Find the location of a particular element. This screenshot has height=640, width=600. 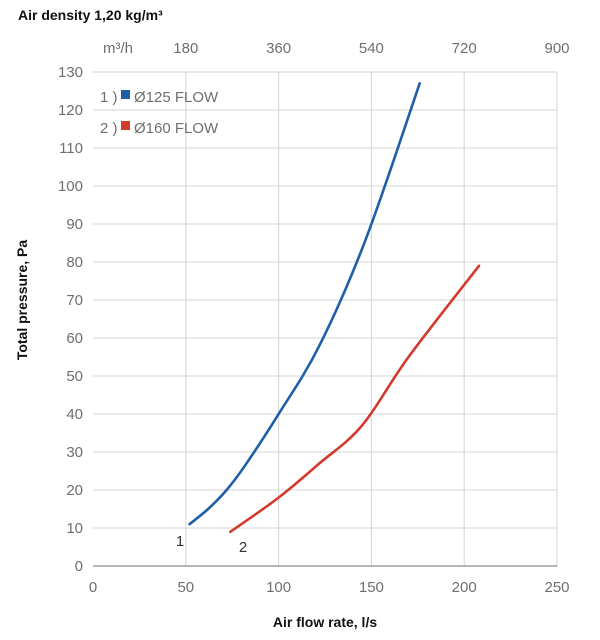

secondary-axis-unit: m³/h is located at coordinates (118, 48).